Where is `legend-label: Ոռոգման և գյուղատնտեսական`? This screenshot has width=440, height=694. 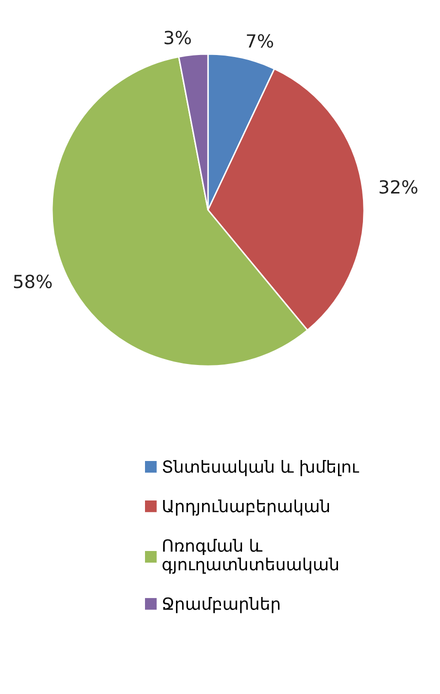 legend-label: Ոռոգման և գյուղատնտեսական is located at coordinates (250, 556).